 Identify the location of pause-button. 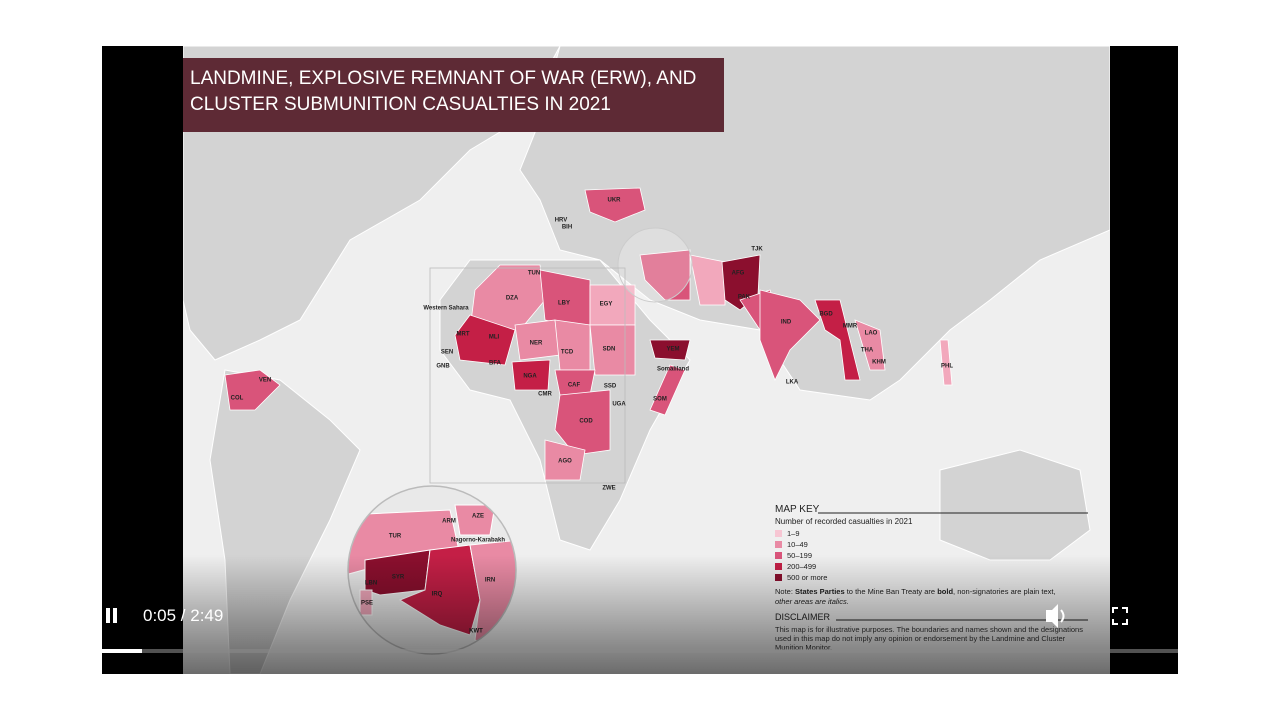
(111, 615).